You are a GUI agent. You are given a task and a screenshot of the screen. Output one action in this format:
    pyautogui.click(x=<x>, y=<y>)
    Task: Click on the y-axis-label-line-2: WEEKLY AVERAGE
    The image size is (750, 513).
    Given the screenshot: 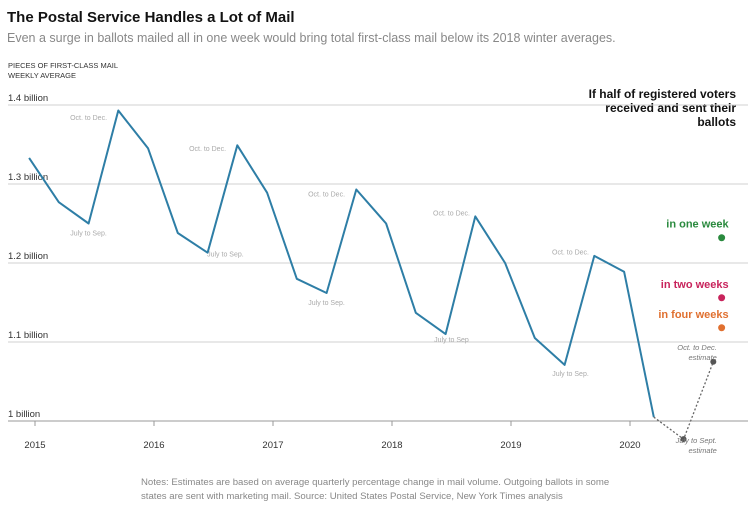 What is the action you would take?
    pyautogui.click(x=42, y=75)
    